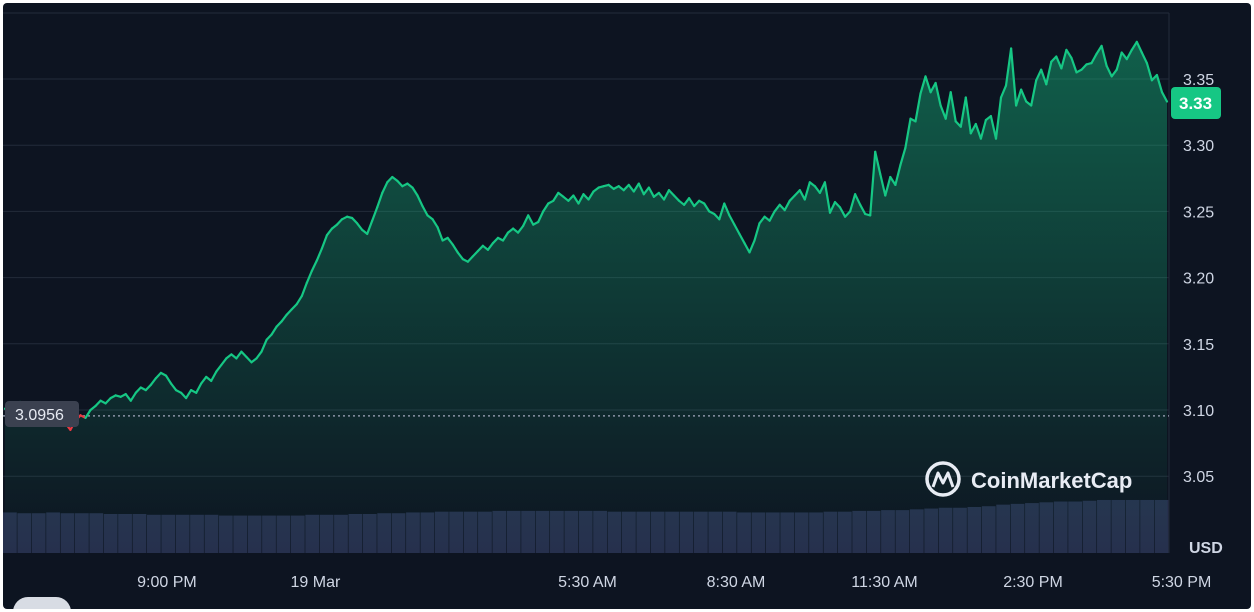 The width and height of the screenshot is (1254, 612). What do you see at coordinates (1195, 103) in the screenshot?
I see `current-price-text: 3.33` at bounding box center [1195, 103].